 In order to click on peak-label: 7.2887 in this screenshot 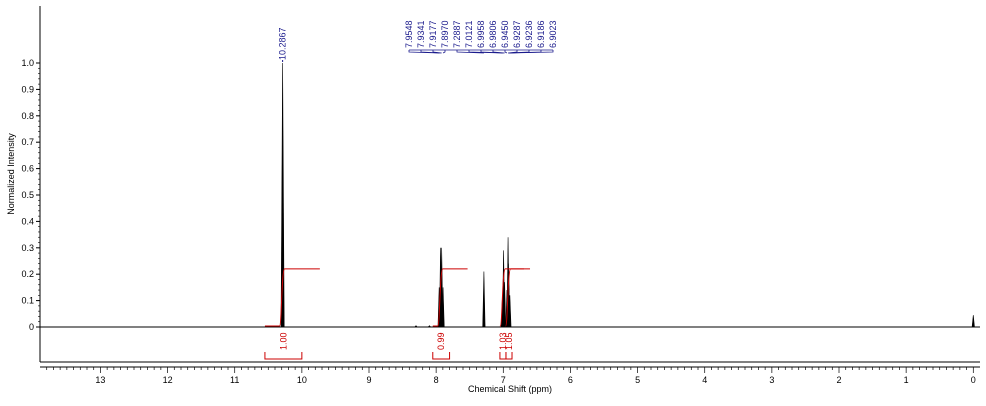, I will do `click(457, 34)`.